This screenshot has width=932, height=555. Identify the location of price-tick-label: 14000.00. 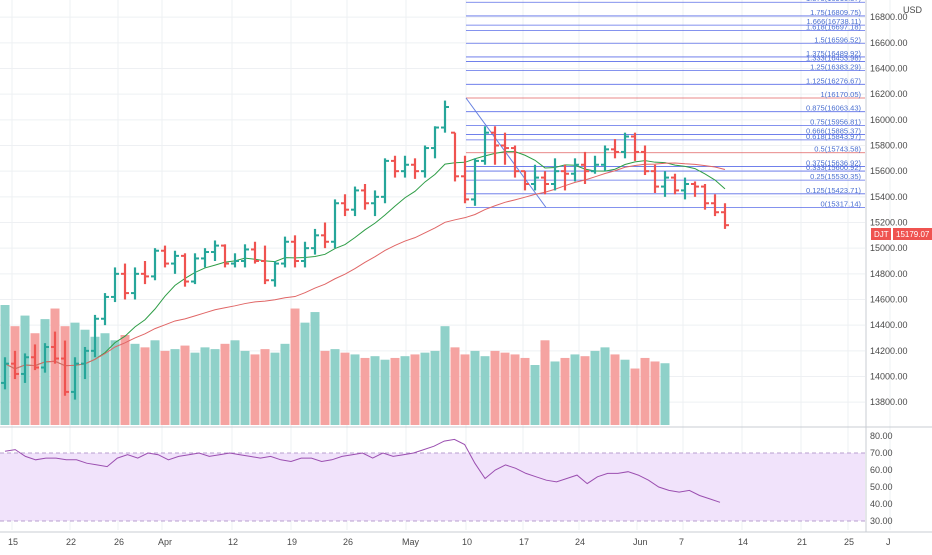
(889, 377).